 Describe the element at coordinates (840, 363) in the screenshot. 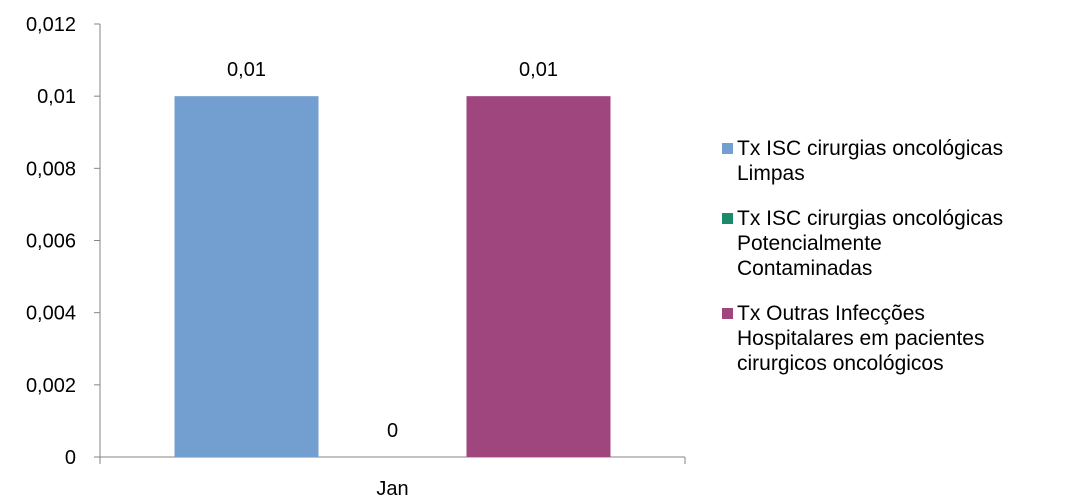

I see `legend-label-line: cirurgicos oncológicos` at that location.